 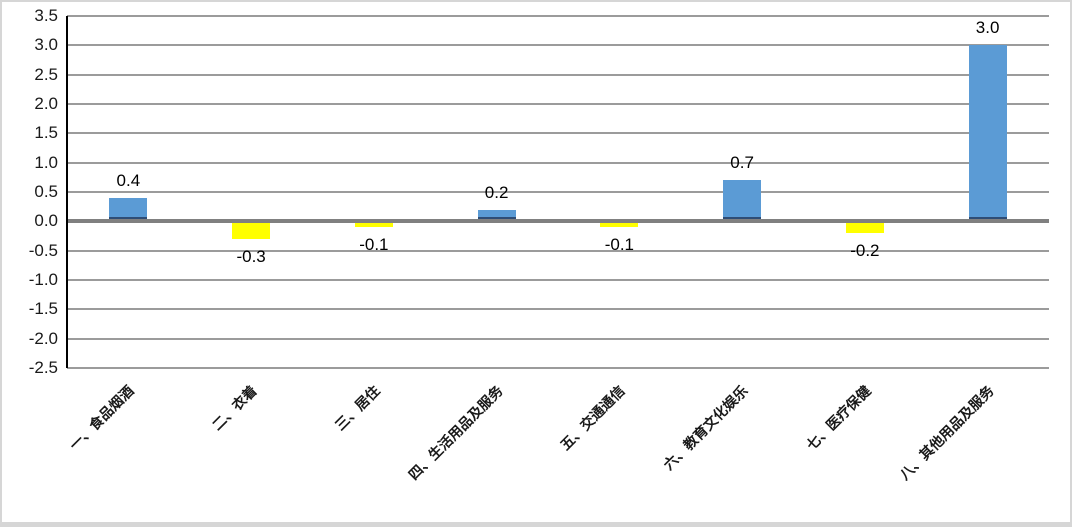 What do you see at coordinates (46, 15) in the screenshot?
I see `y-tick-label: 3.5` at bounding box center [46, 15].